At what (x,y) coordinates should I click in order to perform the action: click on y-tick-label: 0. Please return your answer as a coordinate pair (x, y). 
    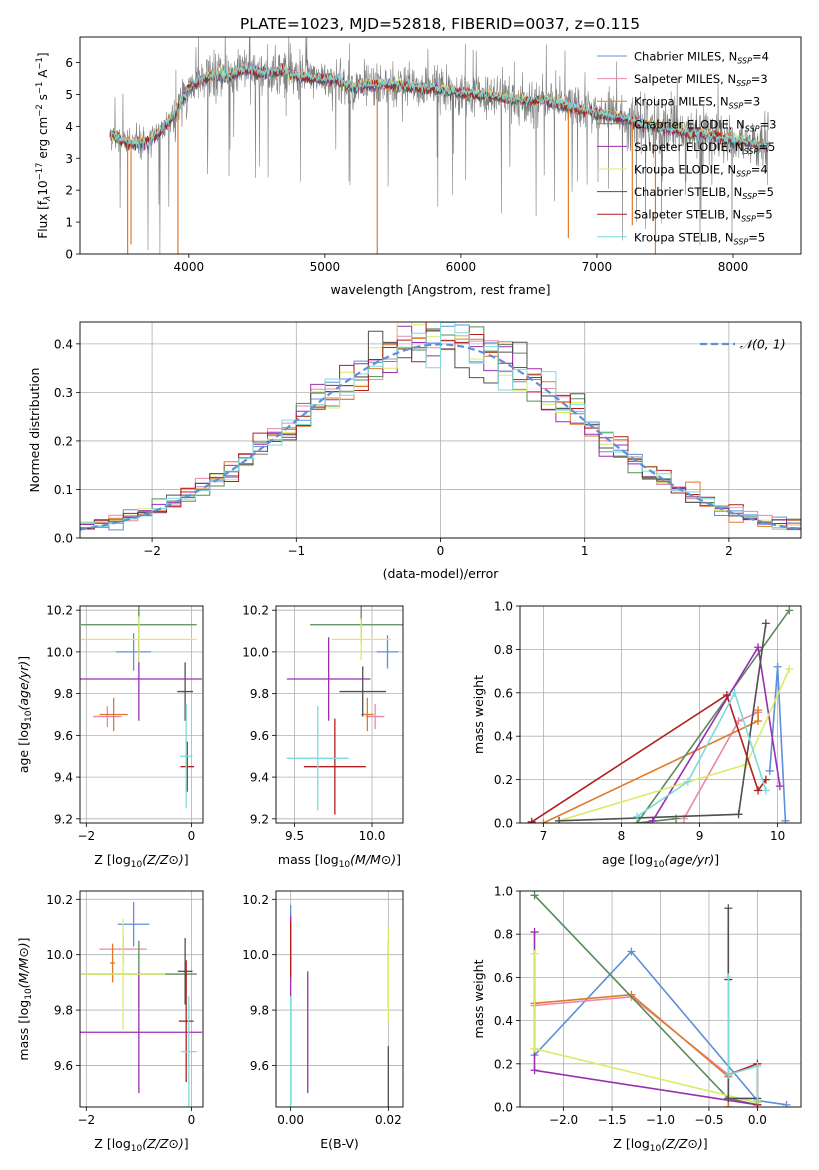
    Looking at the image, I should click on (69, 255).